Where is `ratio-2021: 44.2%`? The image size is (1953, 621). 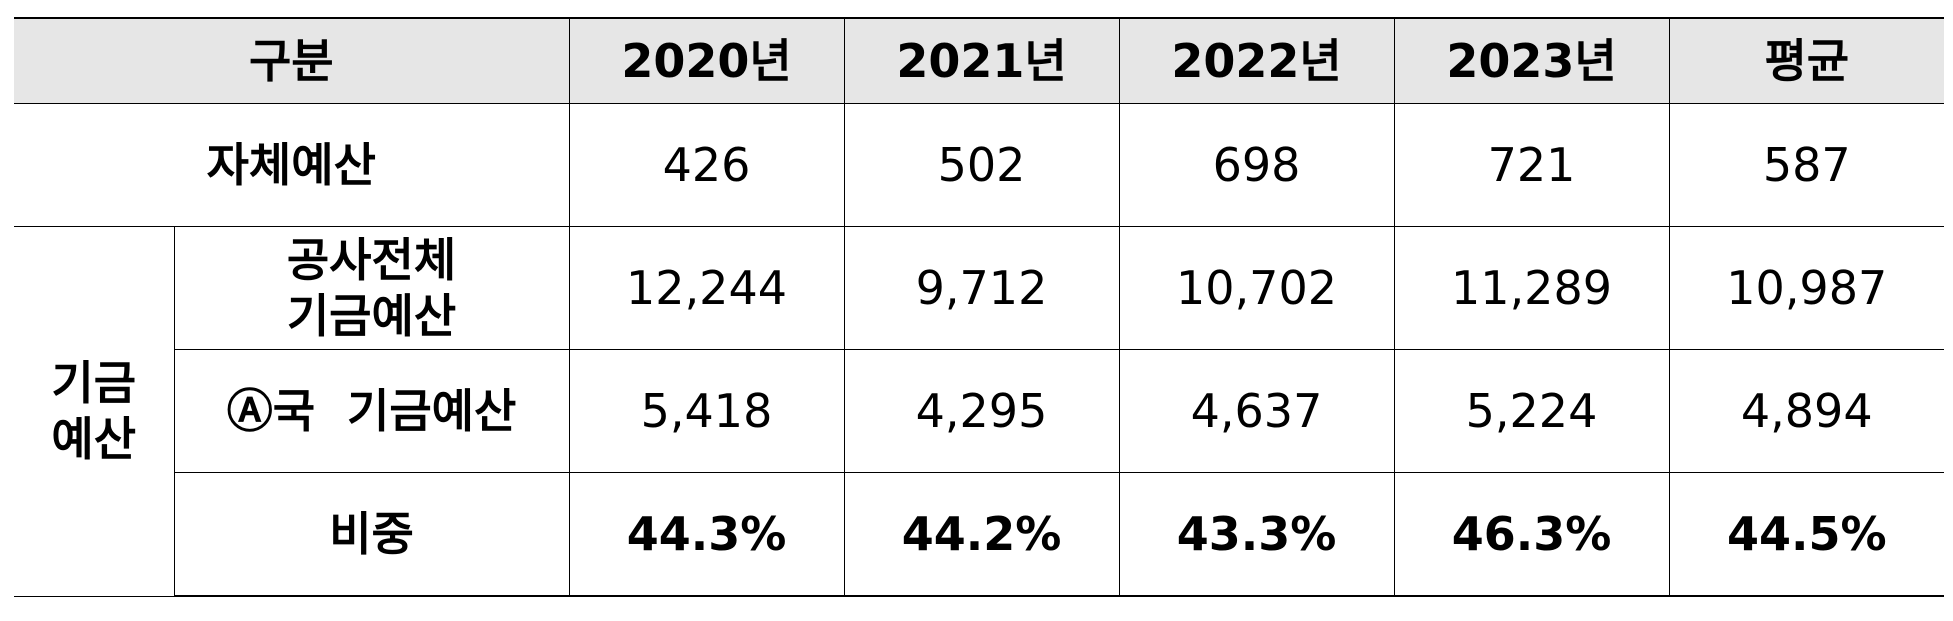
ratio-2021: 44.2% is located at coordinates (981, 534).